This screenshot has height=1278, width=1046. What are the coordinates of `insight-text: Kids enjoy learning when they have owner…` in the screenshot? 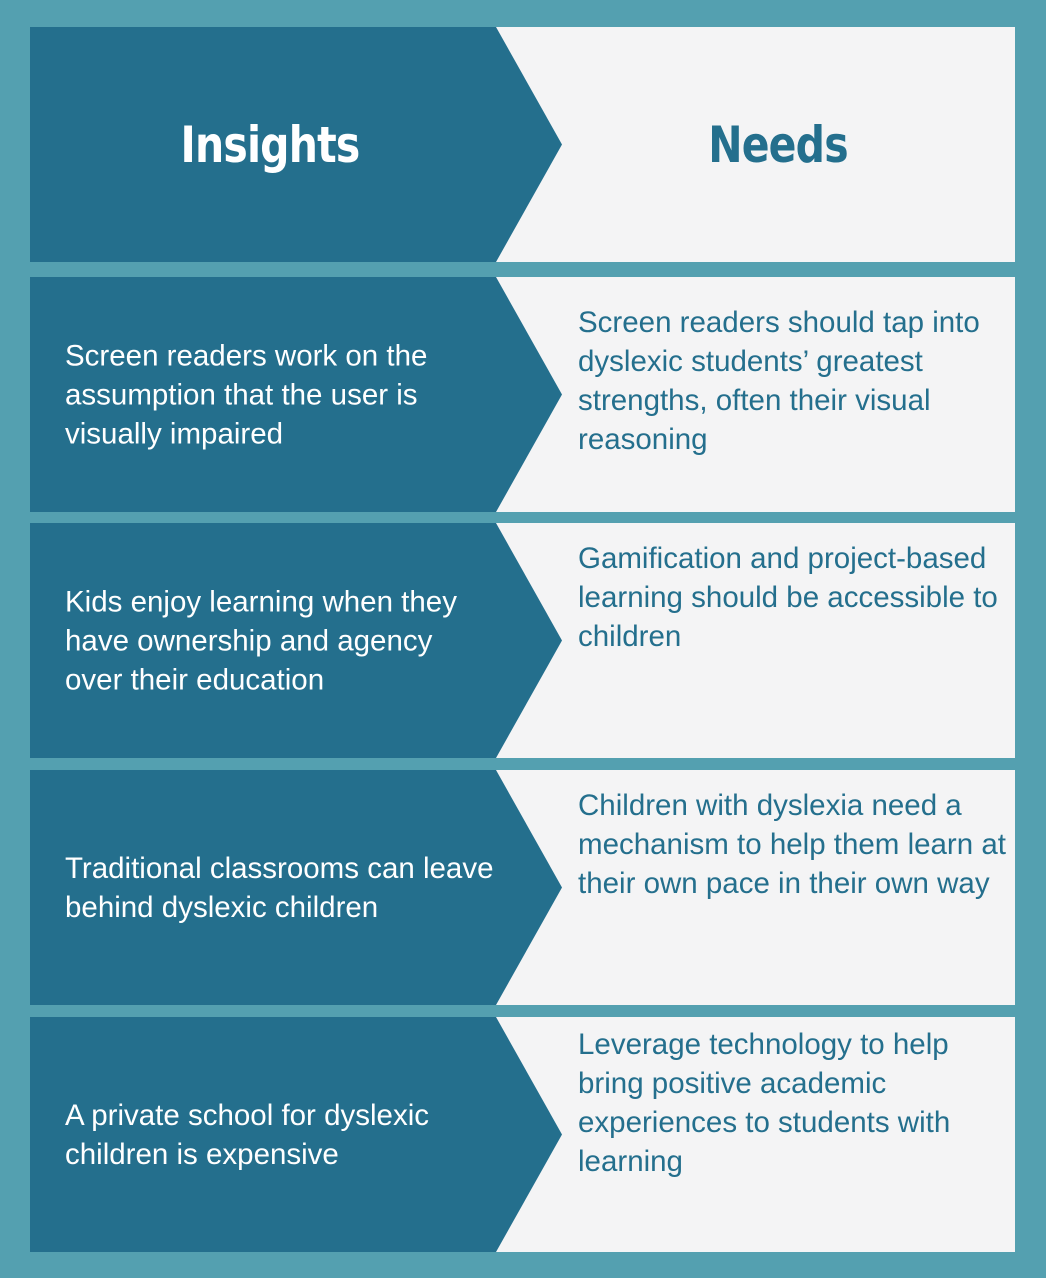 It's located at (261, 640).